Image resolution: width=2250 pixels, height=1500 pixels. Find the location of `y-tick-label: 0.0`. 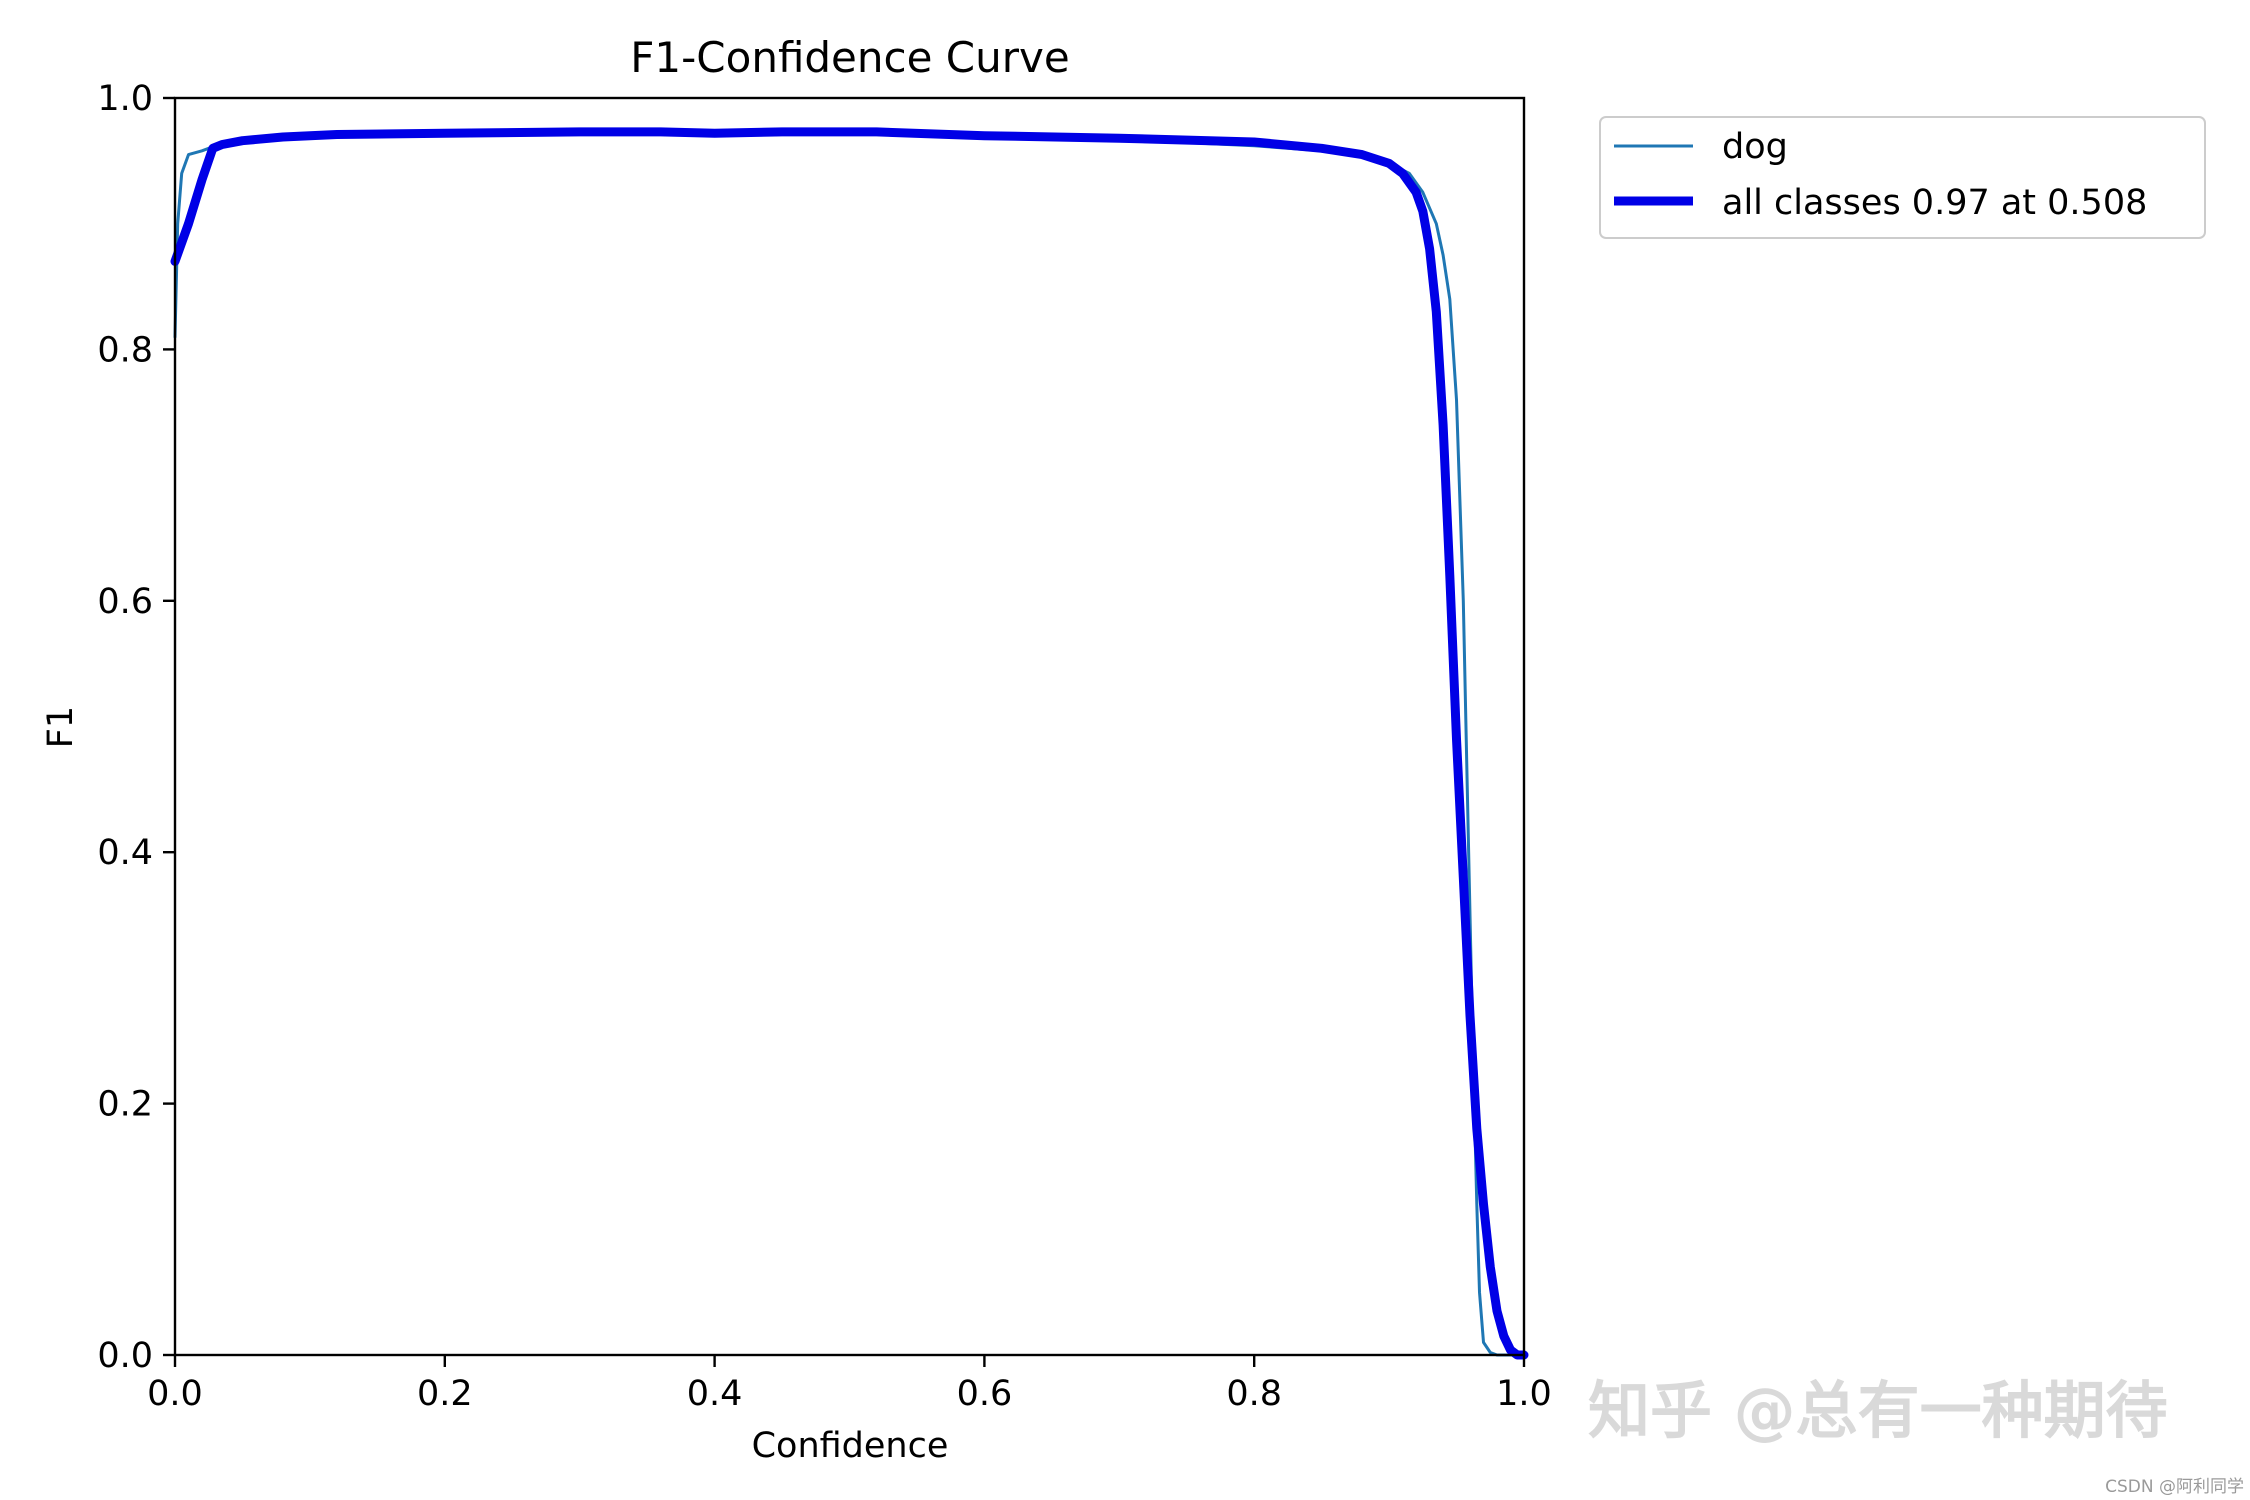

y-tick-label: 0.0 is located at coordinates (125, 1356).